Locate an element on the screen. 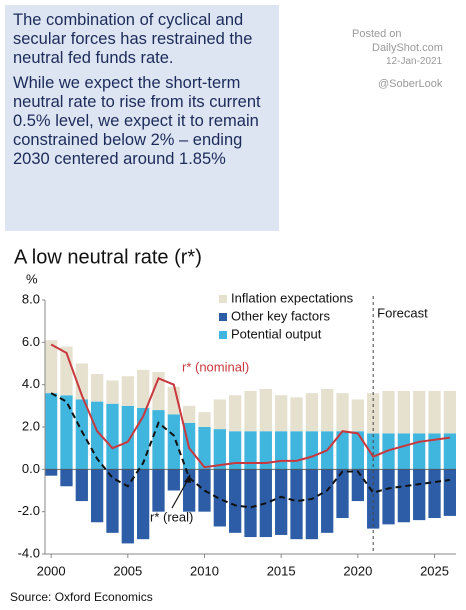 The height and width of the screenshot is (610, 466). arrow-head is located at coordinates (187, 478).